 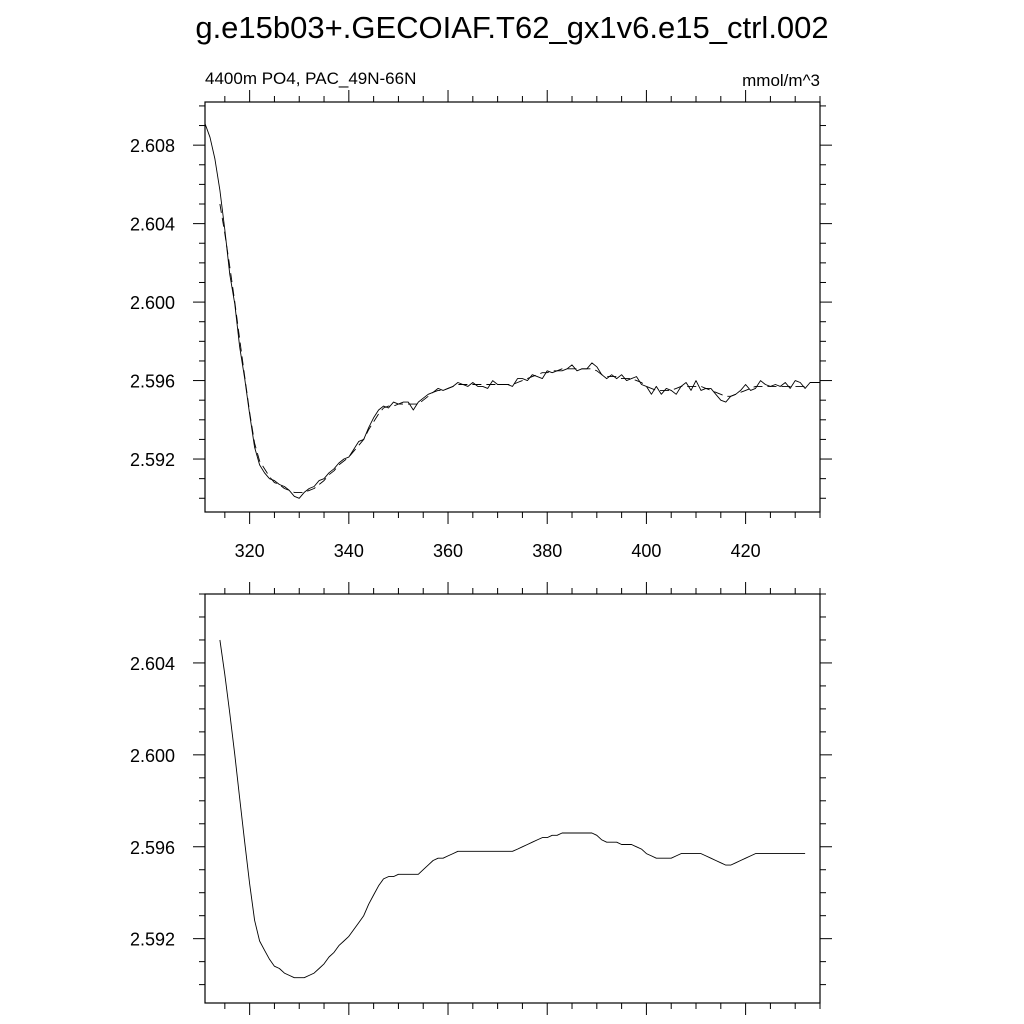 I want to click on top-y-tick-label: 2.608, so click(x=152, y=146).